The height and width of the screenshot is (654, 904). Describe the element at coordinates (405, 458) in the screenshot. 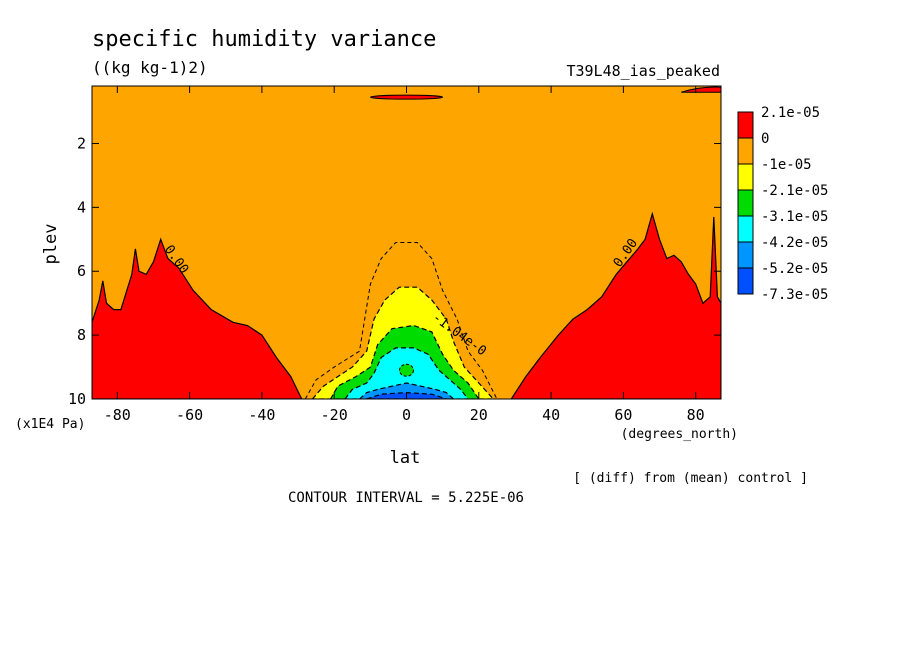

I see `x-axis-label: lat` at that location.